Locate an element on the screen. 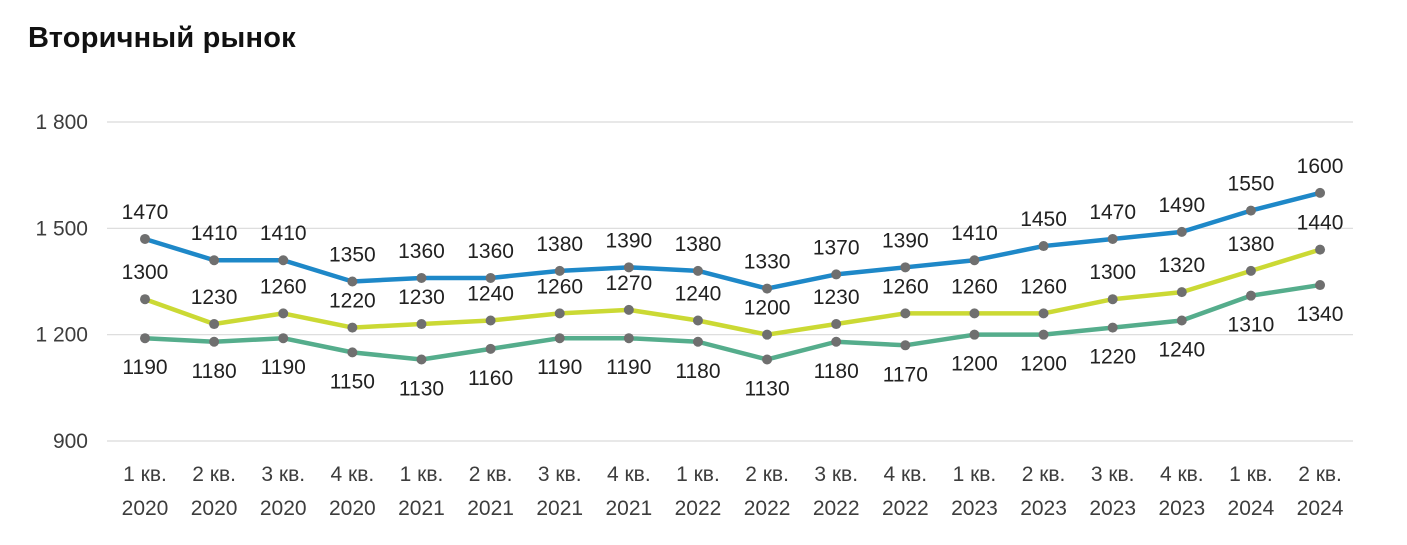  data-point-label-yellow-green: 1440 is located at coordinates (1320, 223).